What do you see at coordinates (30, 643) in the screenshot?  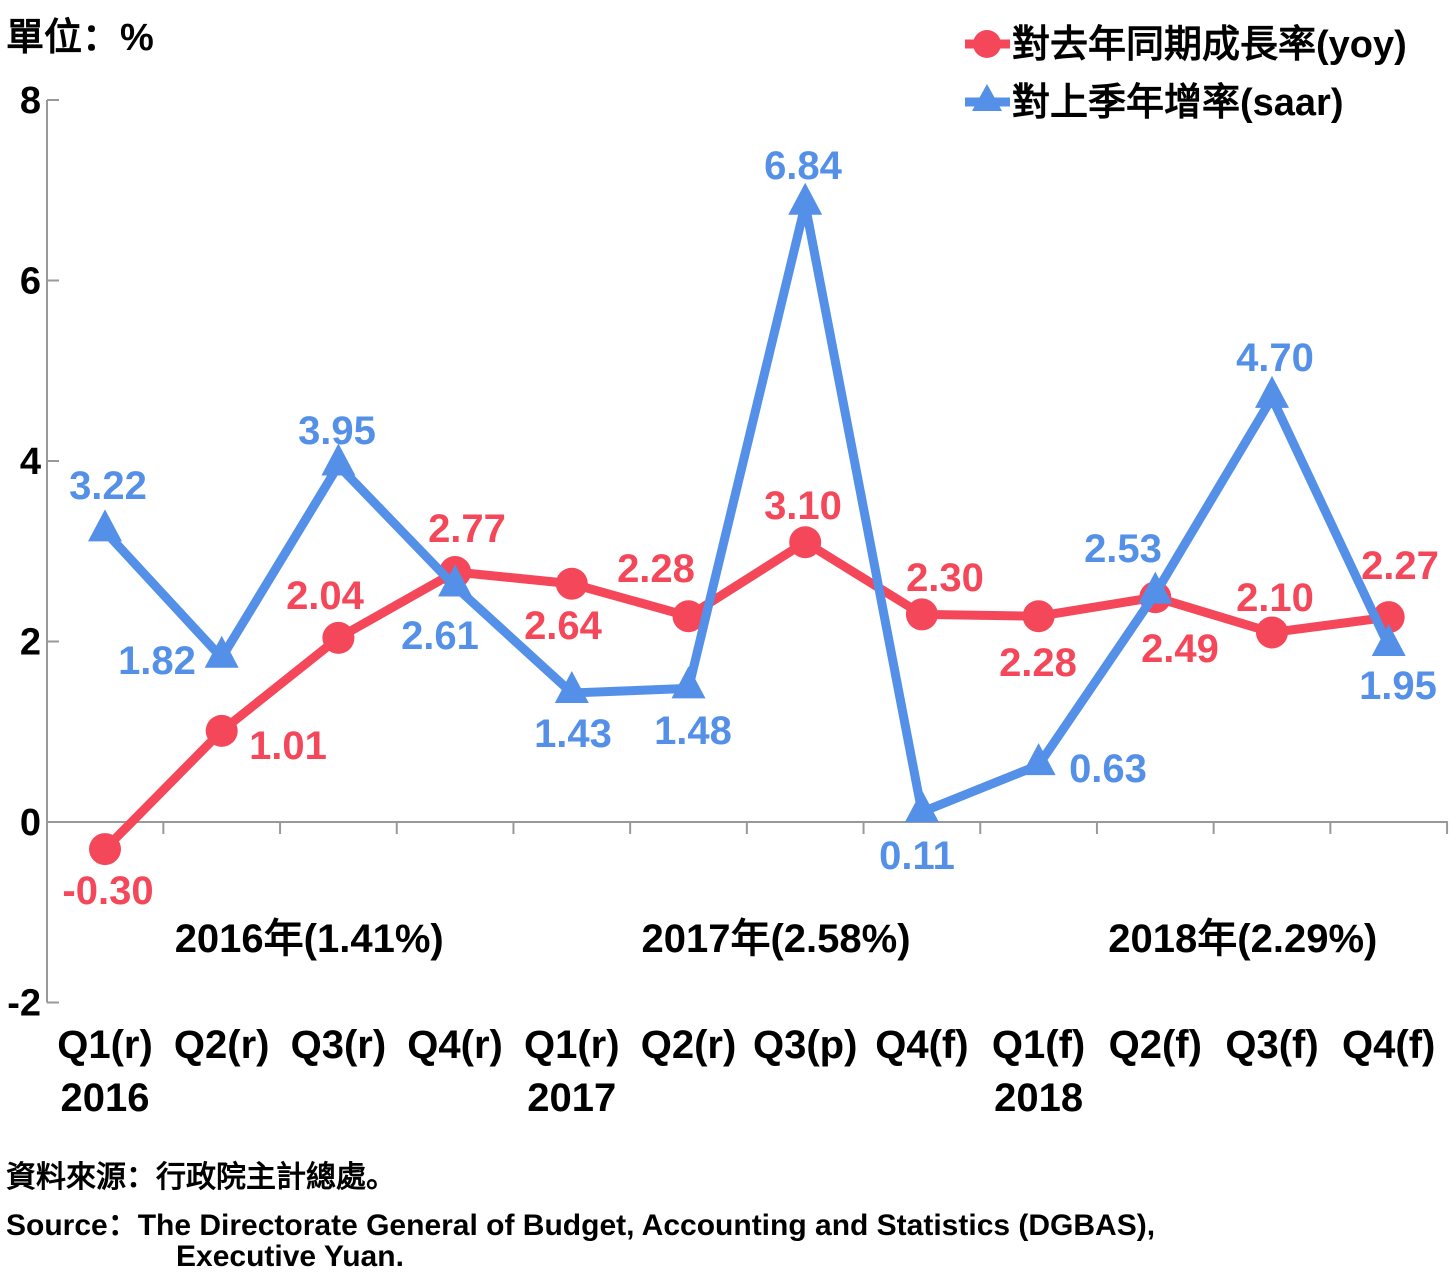 I see `y-tick-label: 2` at bounding box center [30, 643].